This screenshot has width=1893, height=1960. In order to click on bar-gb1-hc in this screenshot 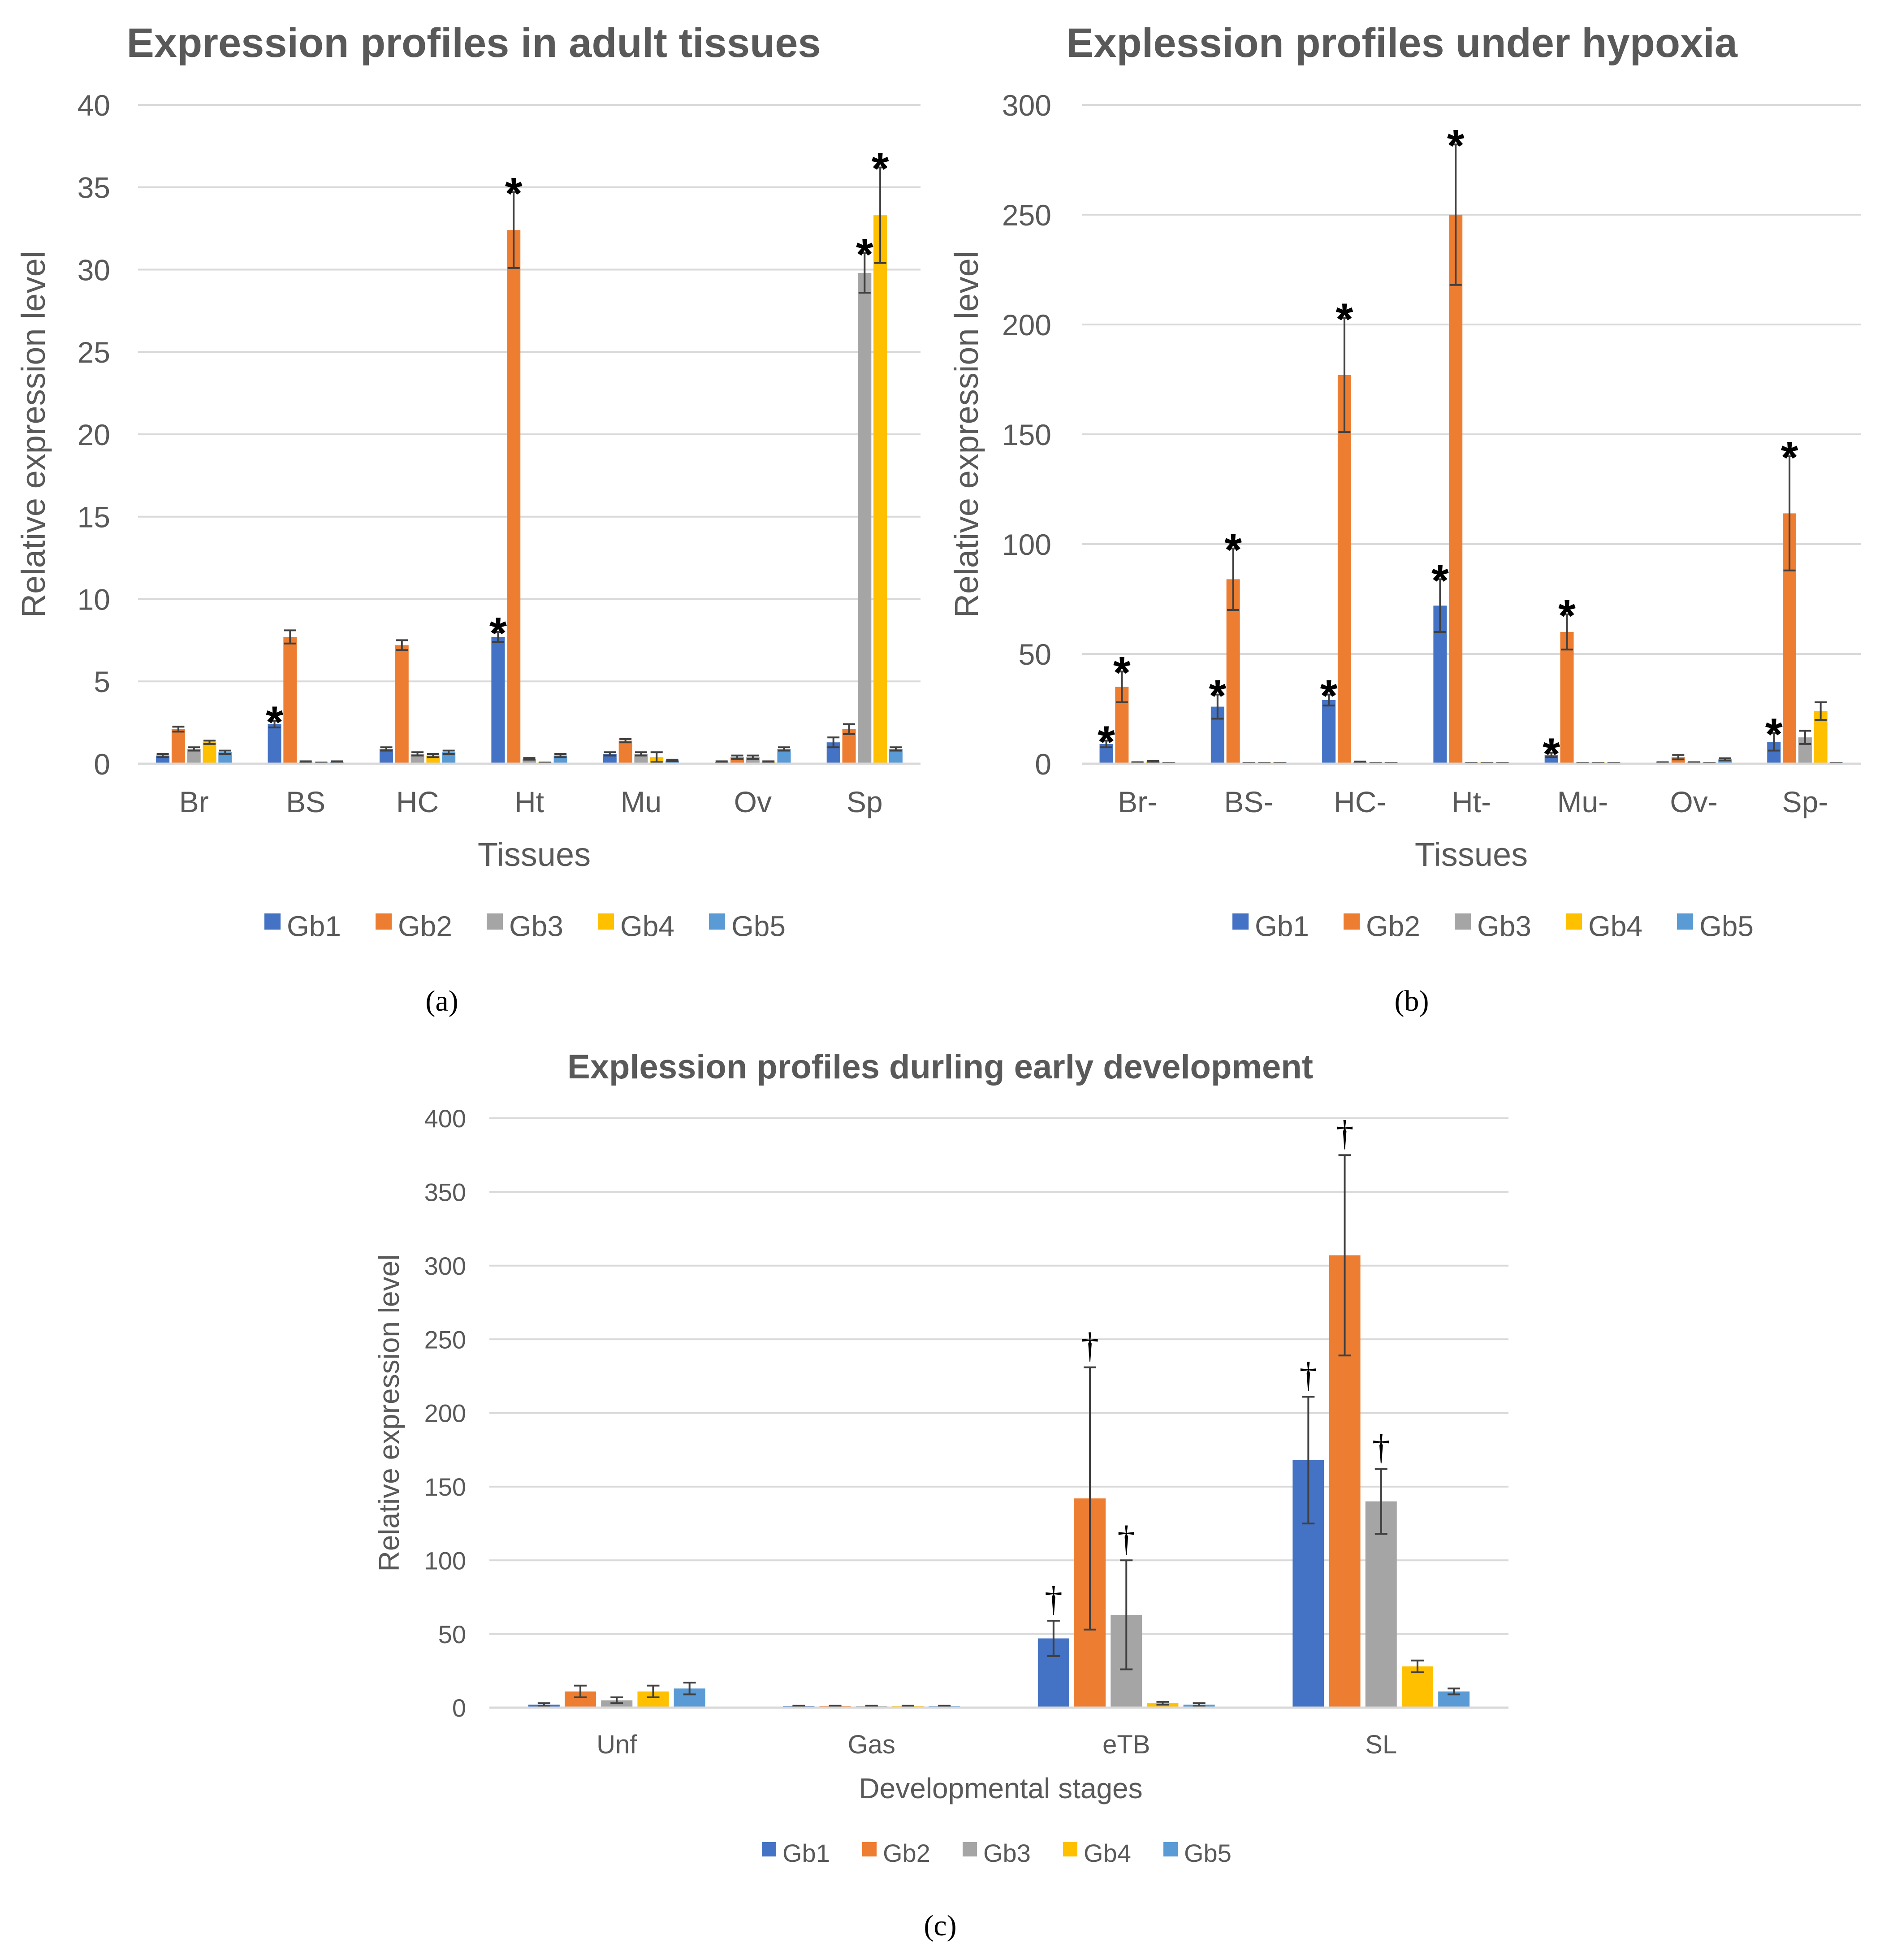, I will do `click(1329, 732)`.